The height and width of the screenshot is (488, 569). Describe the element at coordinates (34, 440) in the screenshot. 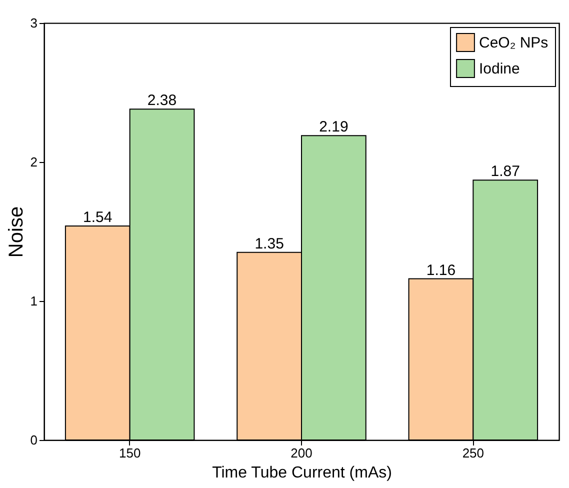

I see `y-tick-label: 0` at that location.